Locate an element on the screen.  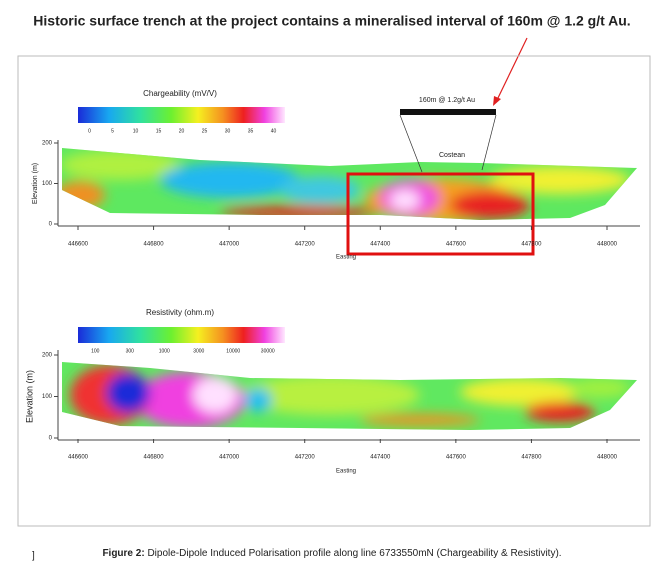
colorbar-tick-label: 25 is located at coordinates (205, 131).